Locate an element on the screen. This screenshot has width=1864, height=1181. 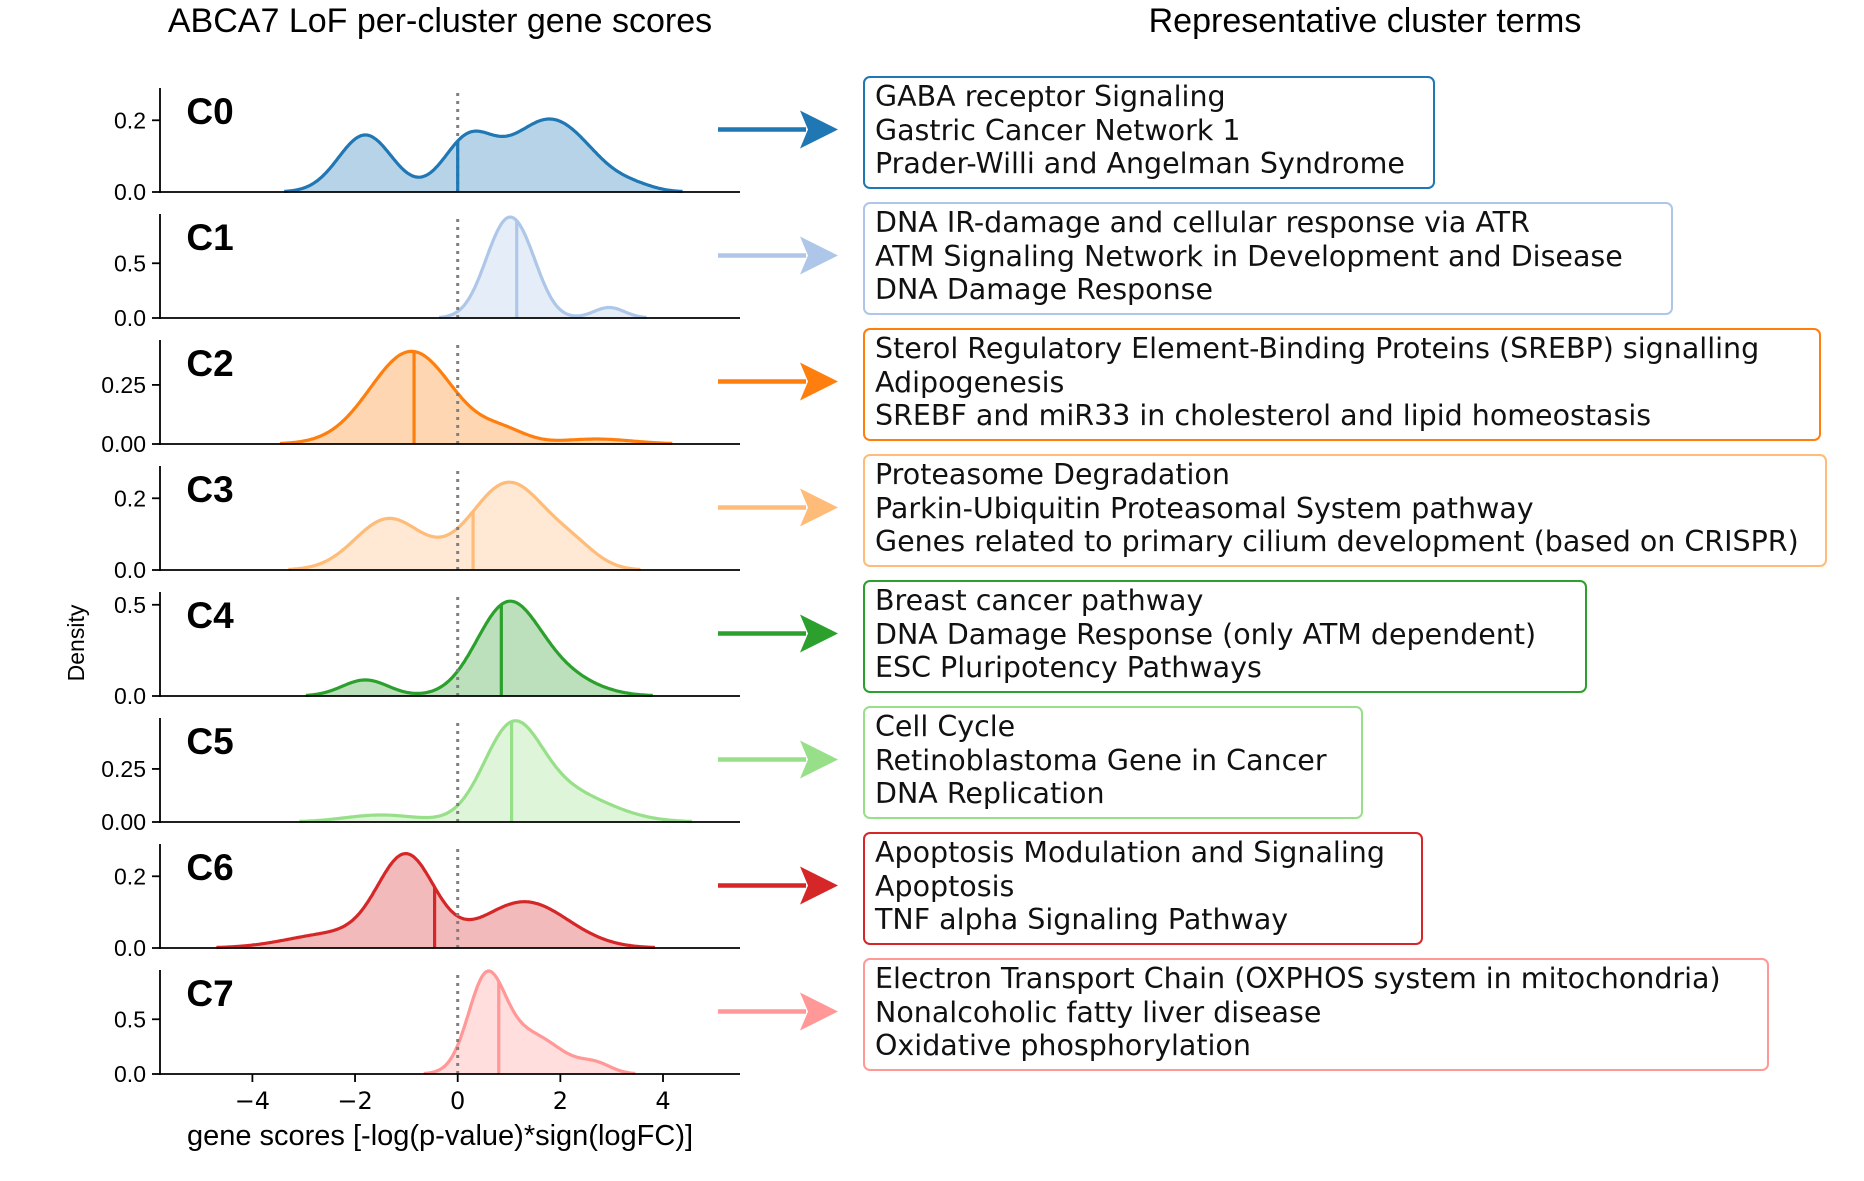
term-text: Nonalcoholic fatty liver disease is located at coordinates (1098, 1012).